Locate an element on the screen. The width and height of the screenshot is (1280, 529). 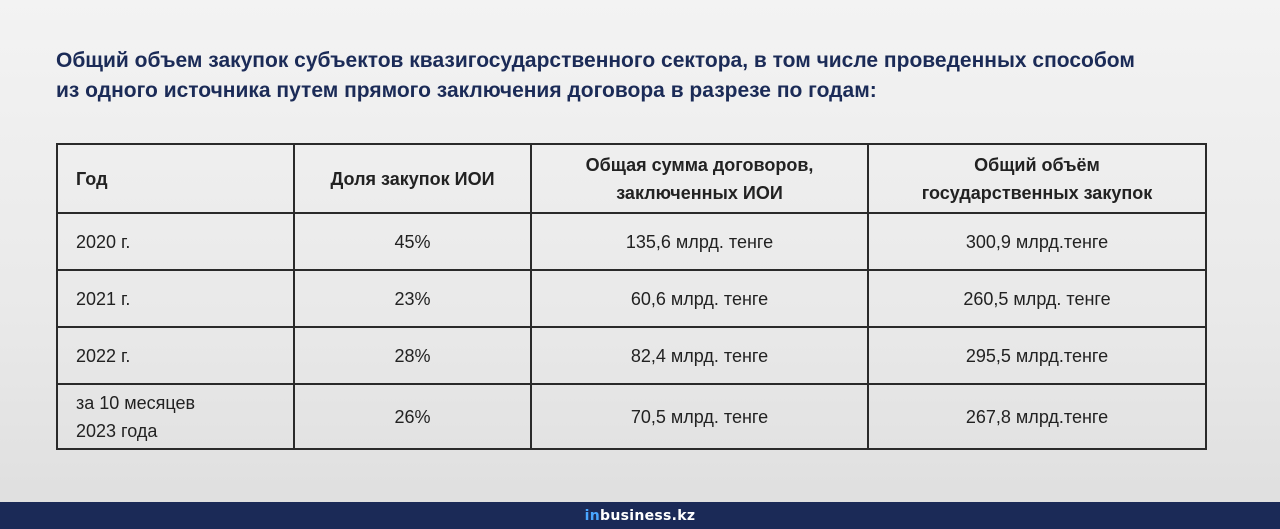
cell-state: 260,5 млрд. тенге is located at coordinates (1037, 298).